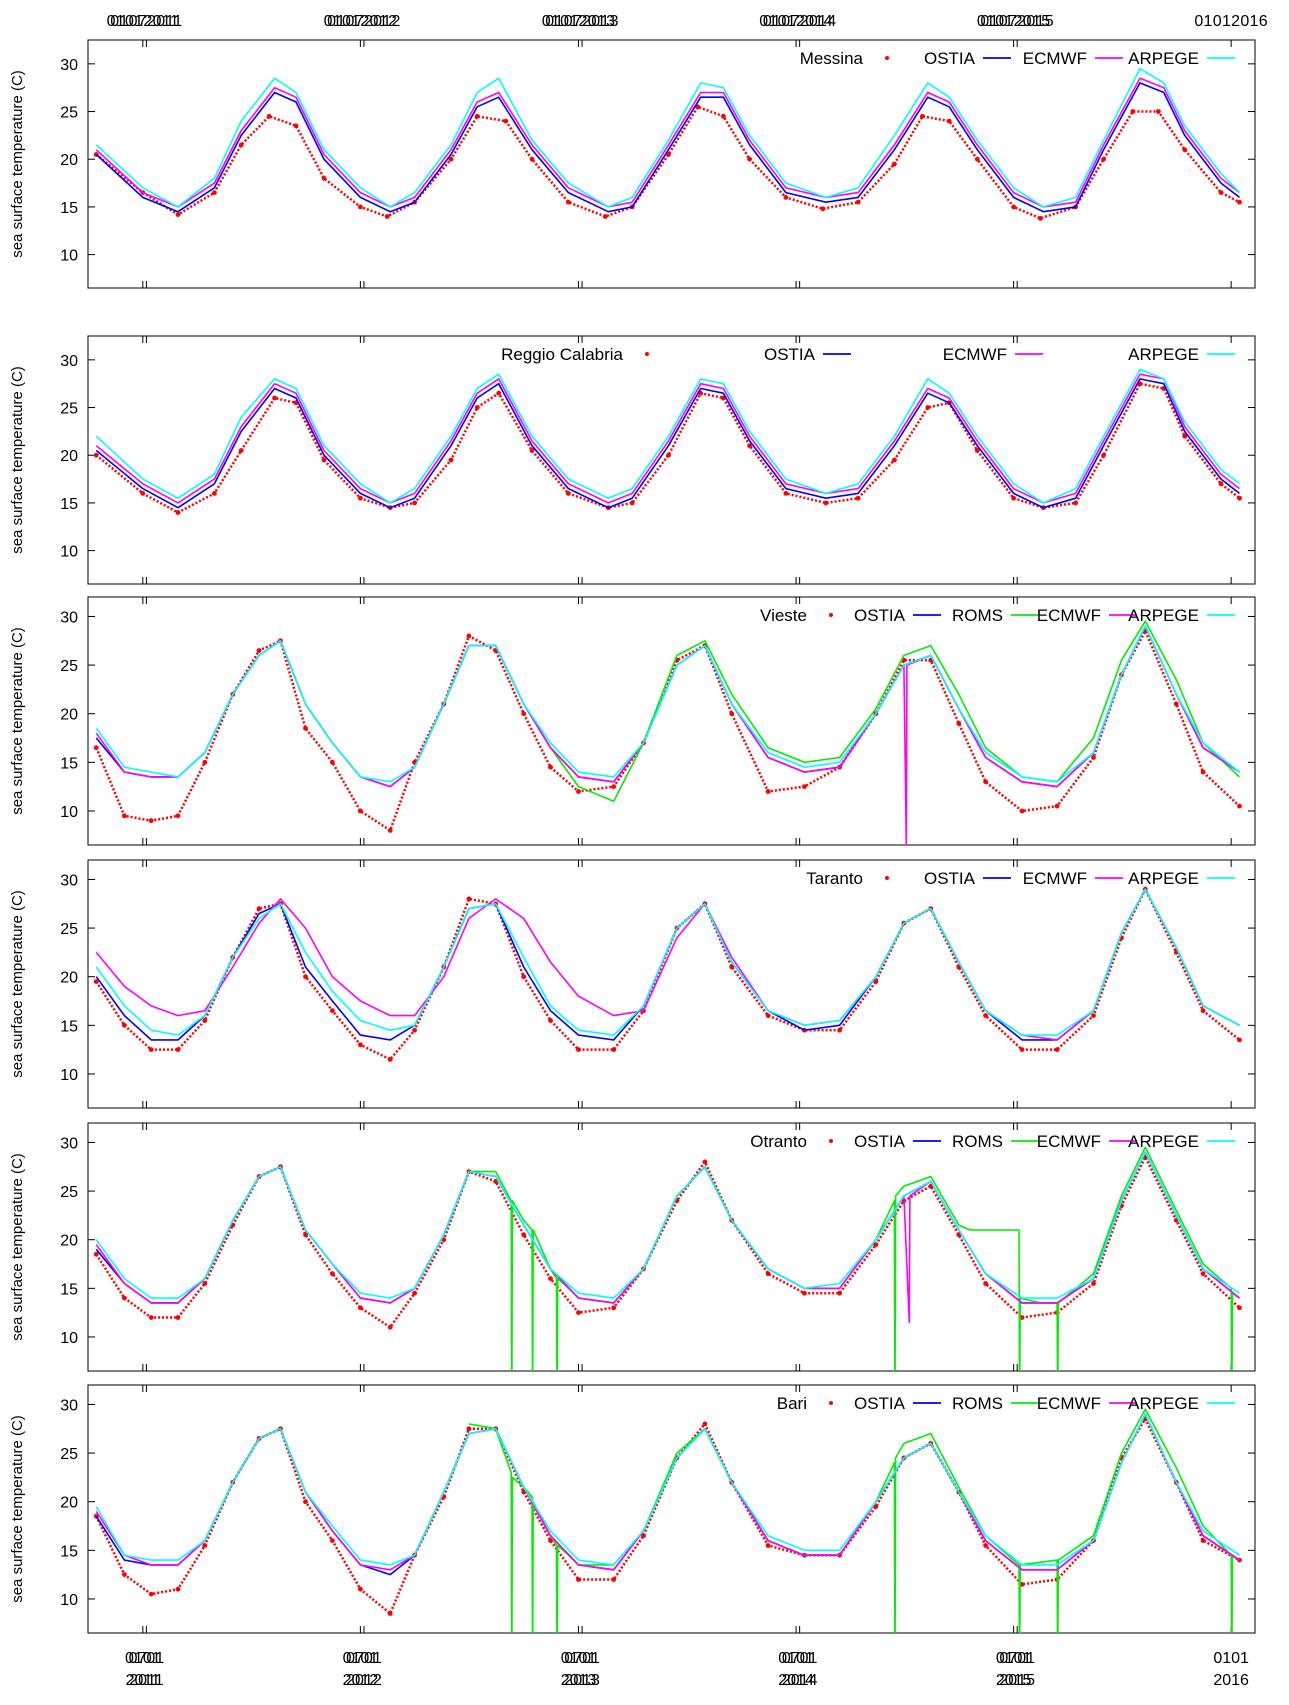 This screenshot has height=1705, width=1289. What do you see at coordinates (834, 878) in the screenshot?
I see `legend-label: Taranto` at bounding box center [834, 878].